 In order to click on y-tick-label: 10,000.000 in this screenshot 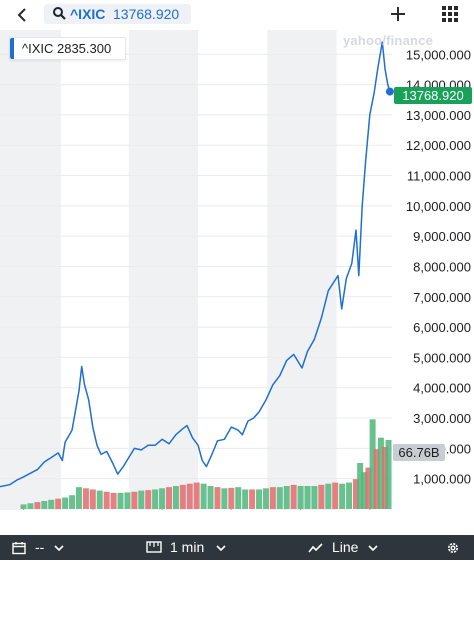, I will do `click(438, 206)`.